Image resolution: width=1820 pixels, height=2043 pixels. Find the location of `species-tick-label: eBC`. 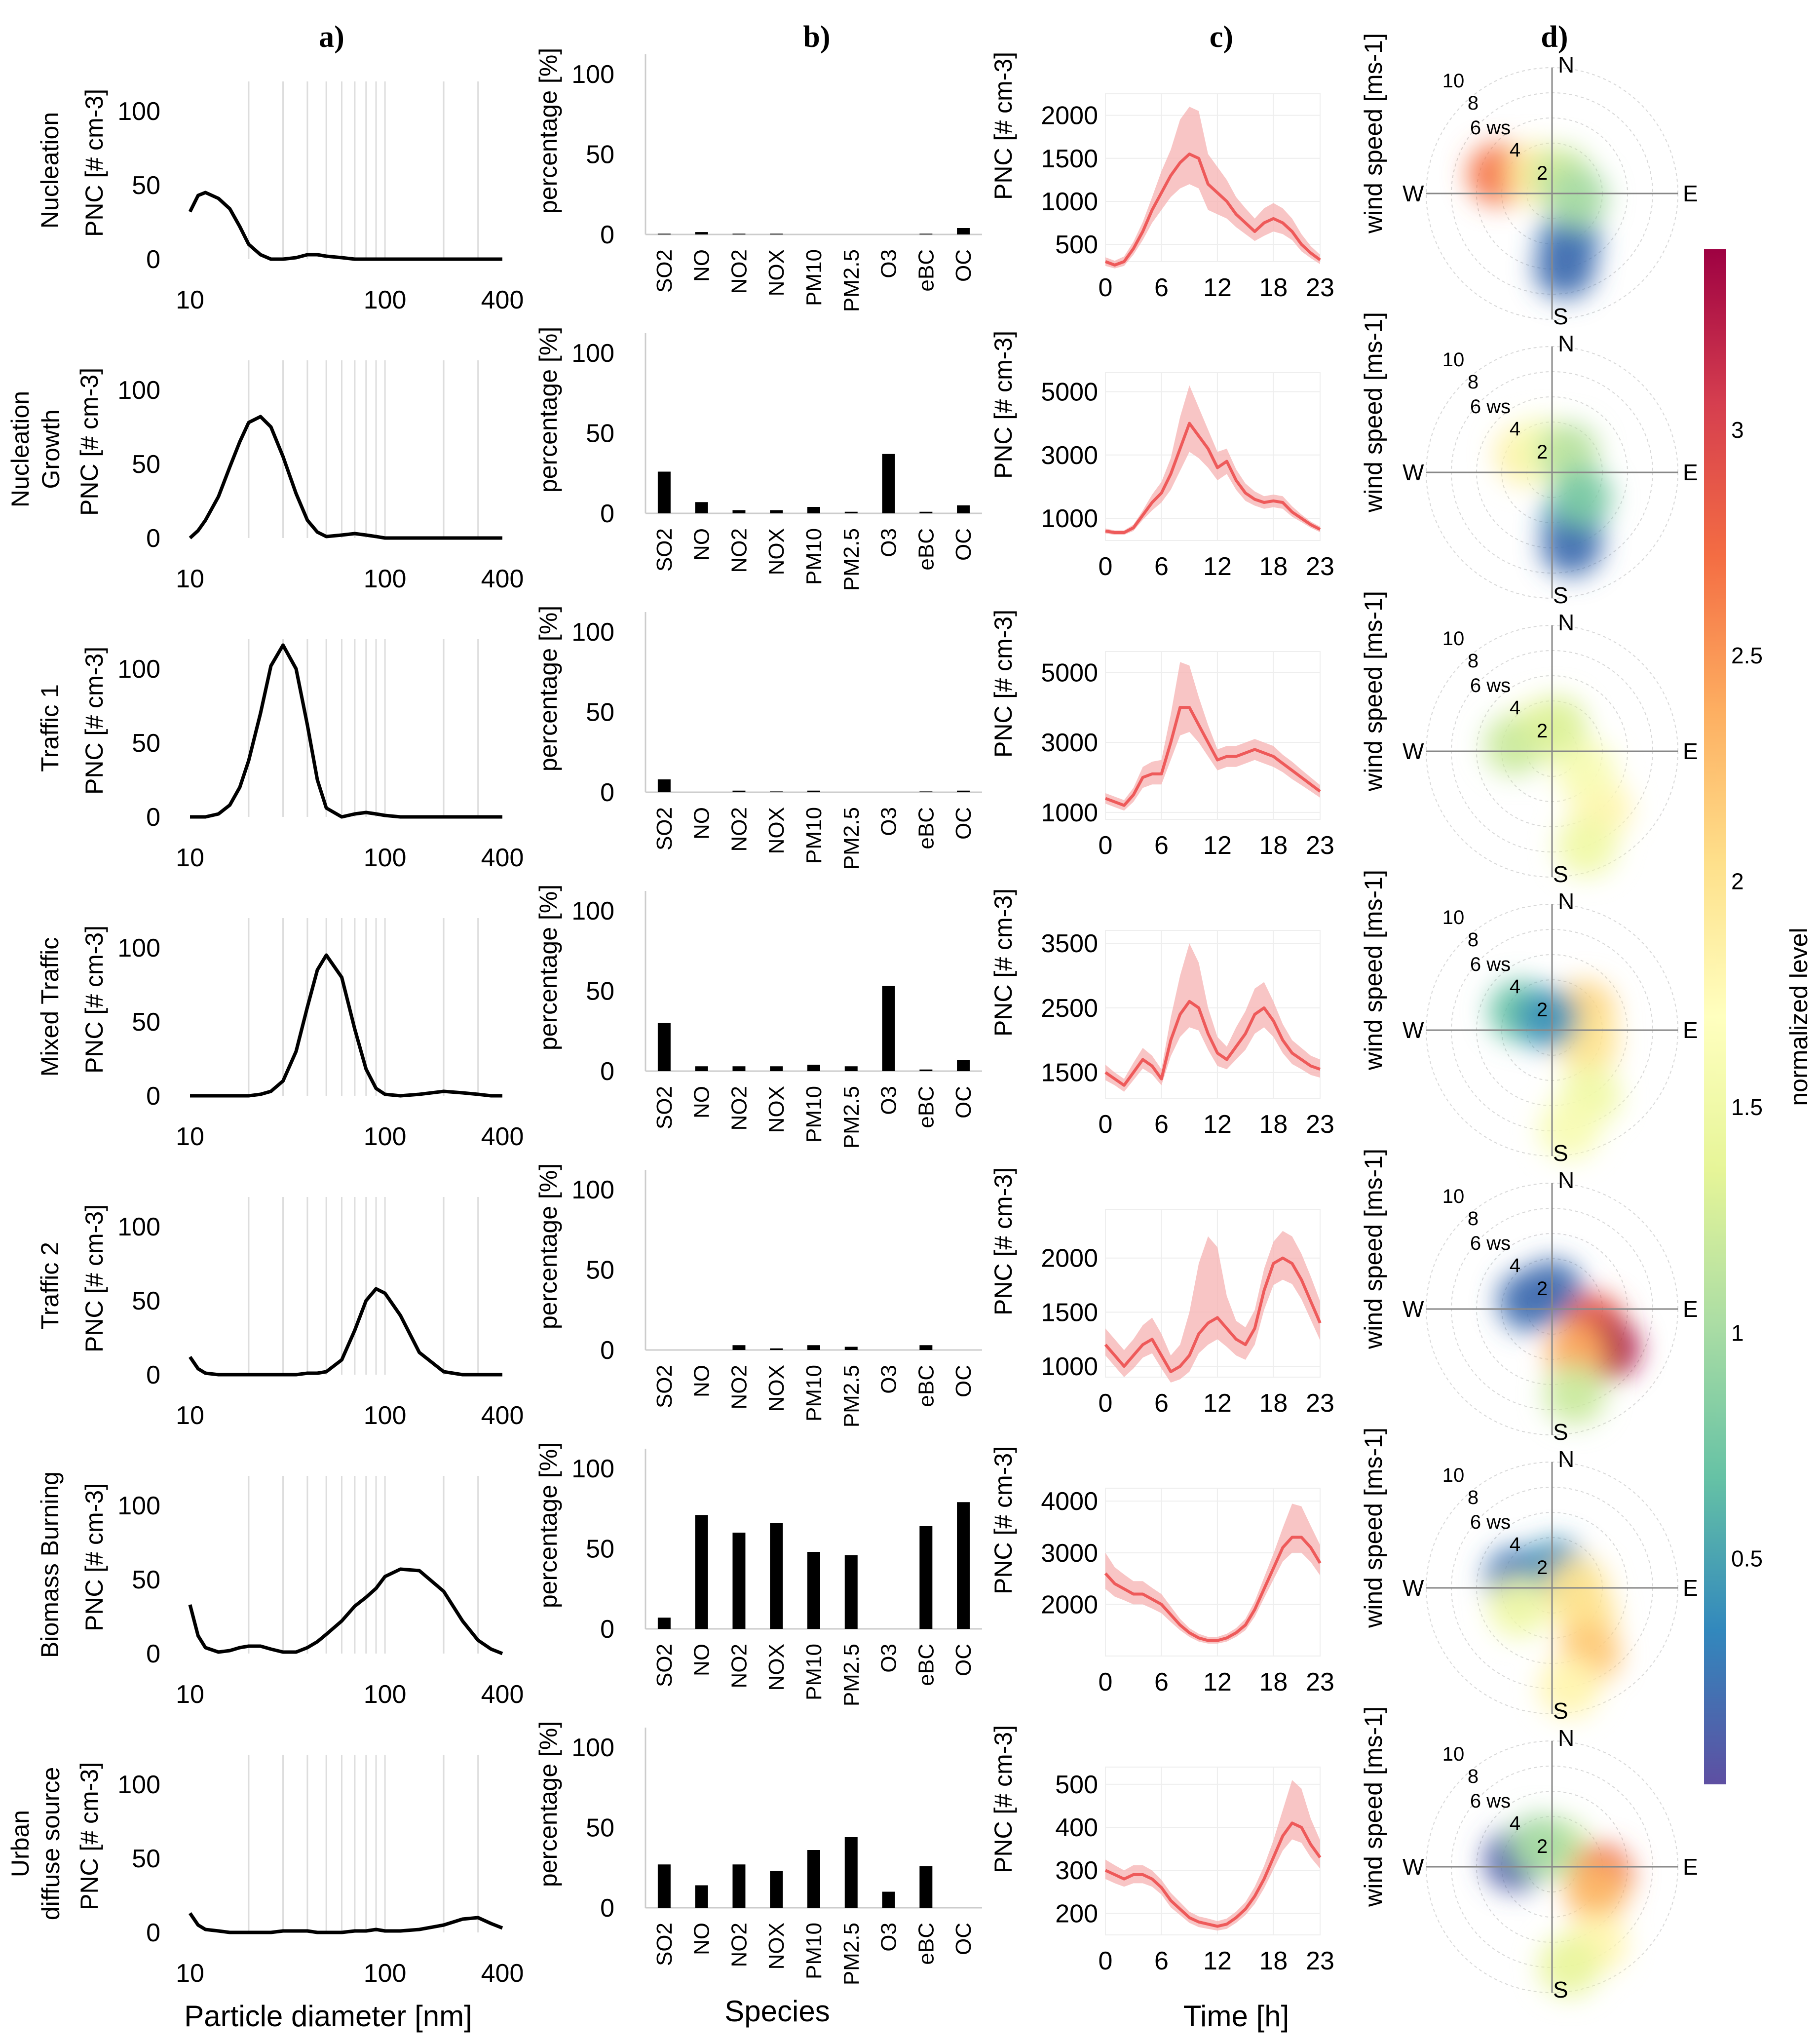

species-tick-label: eBC is located at coordinates (926, 270).